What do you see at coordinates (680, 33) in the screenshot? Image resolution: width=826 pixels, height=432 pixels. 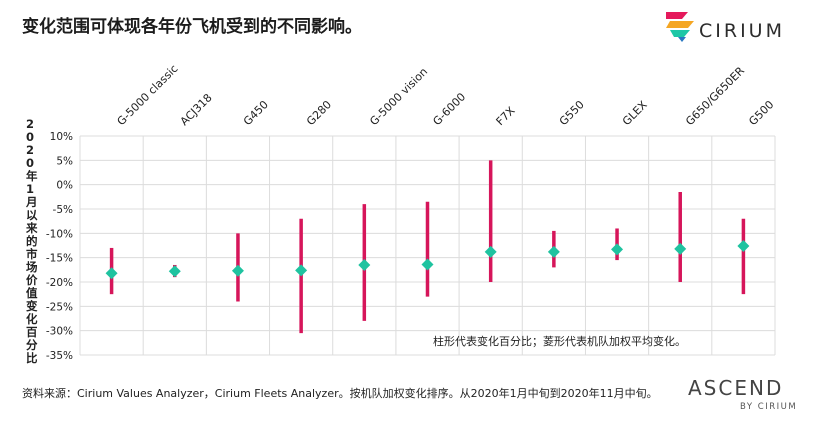 I see `logo-shape-teal` at bounding box center [680, 33].